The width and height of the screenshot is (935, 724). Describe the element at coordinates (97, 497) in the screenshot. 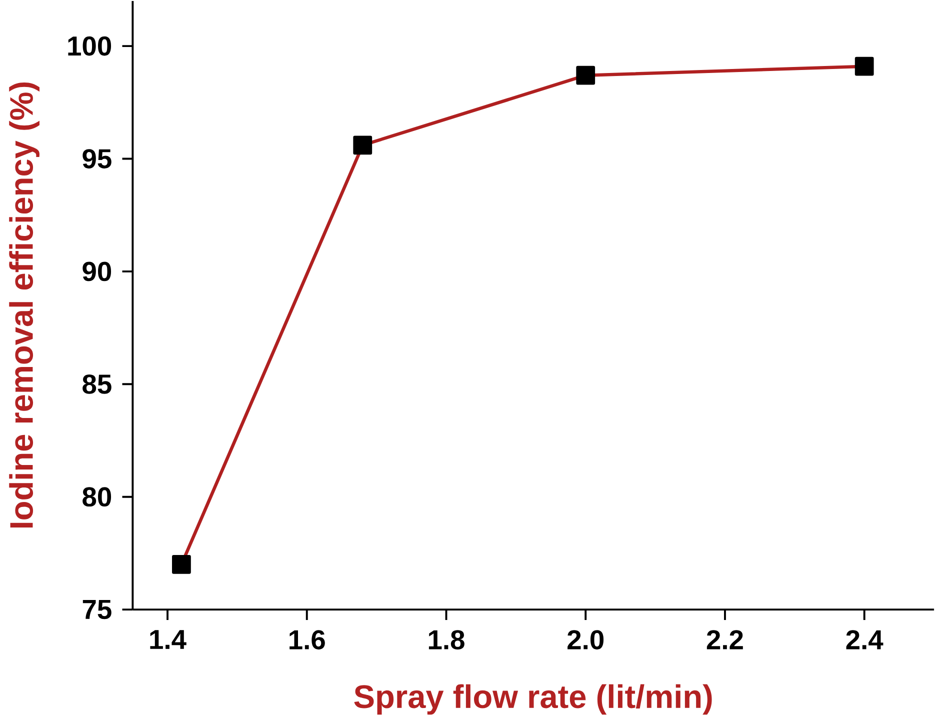

I see `y-tick-label: 80` at that location.